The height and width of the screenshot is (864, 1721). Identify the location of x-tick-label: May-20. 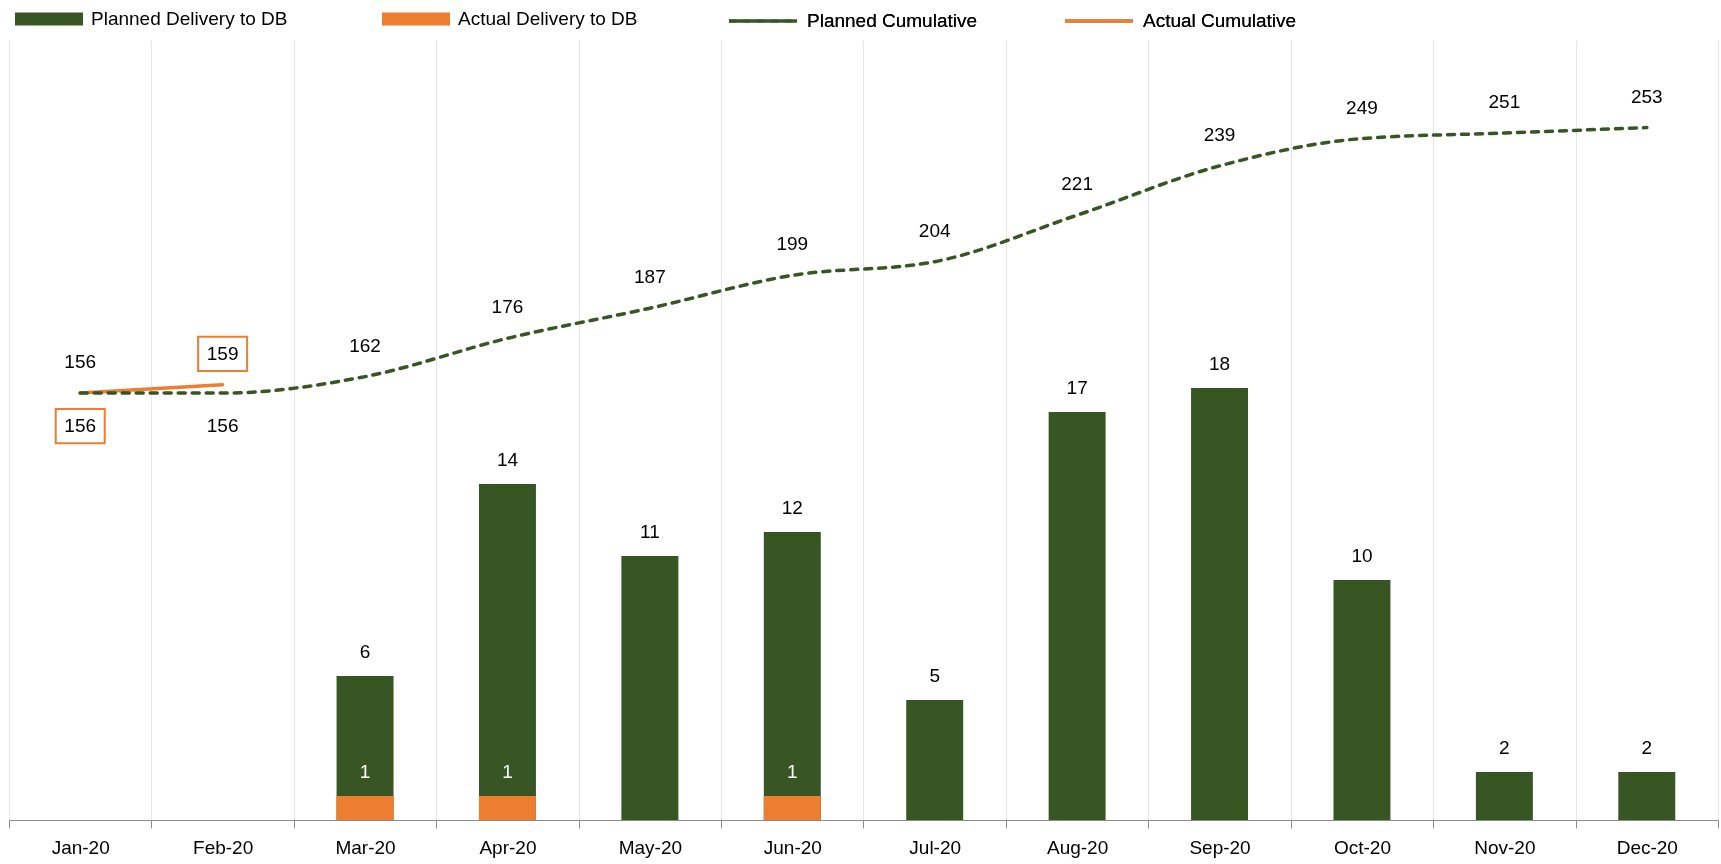
(650, 847).